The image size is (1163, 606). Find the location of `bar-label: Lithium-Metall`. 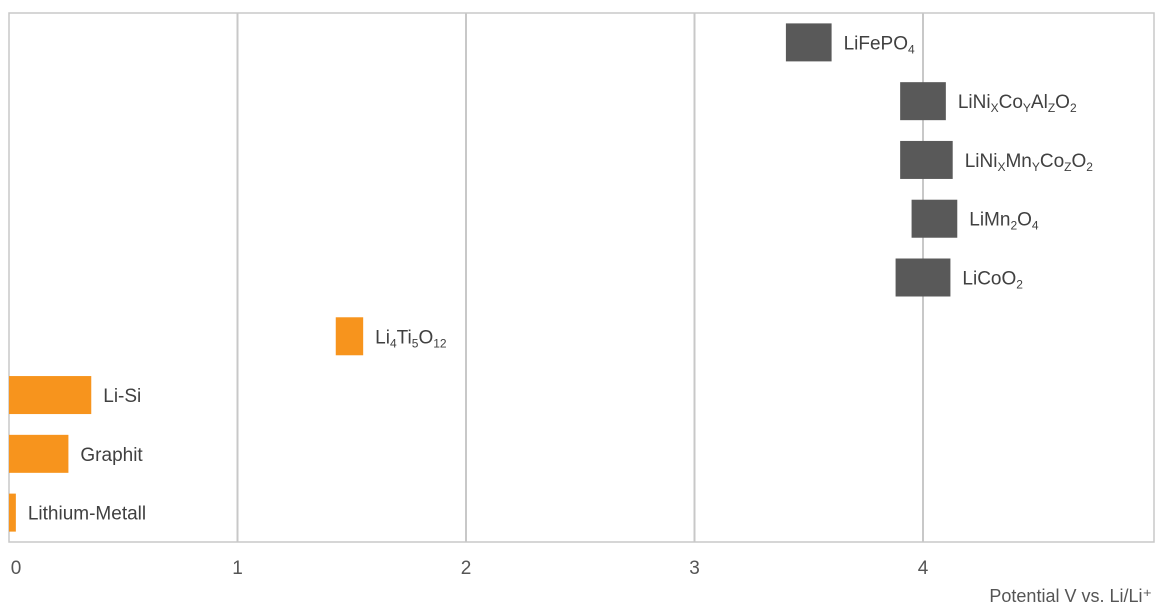

bar-label: Lithium-Metall is located at coordinates (87, 514).